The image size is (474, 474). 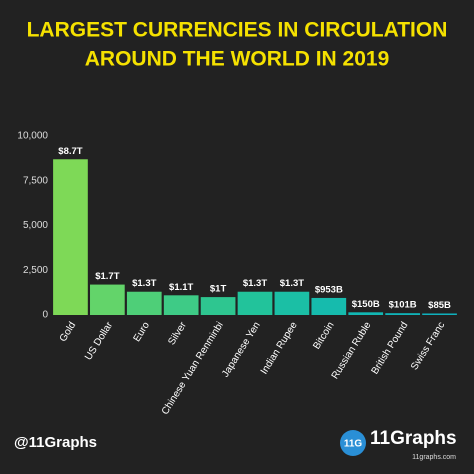 I want to click on footer-url: 11graphs.com, so click(x=434, y=457).